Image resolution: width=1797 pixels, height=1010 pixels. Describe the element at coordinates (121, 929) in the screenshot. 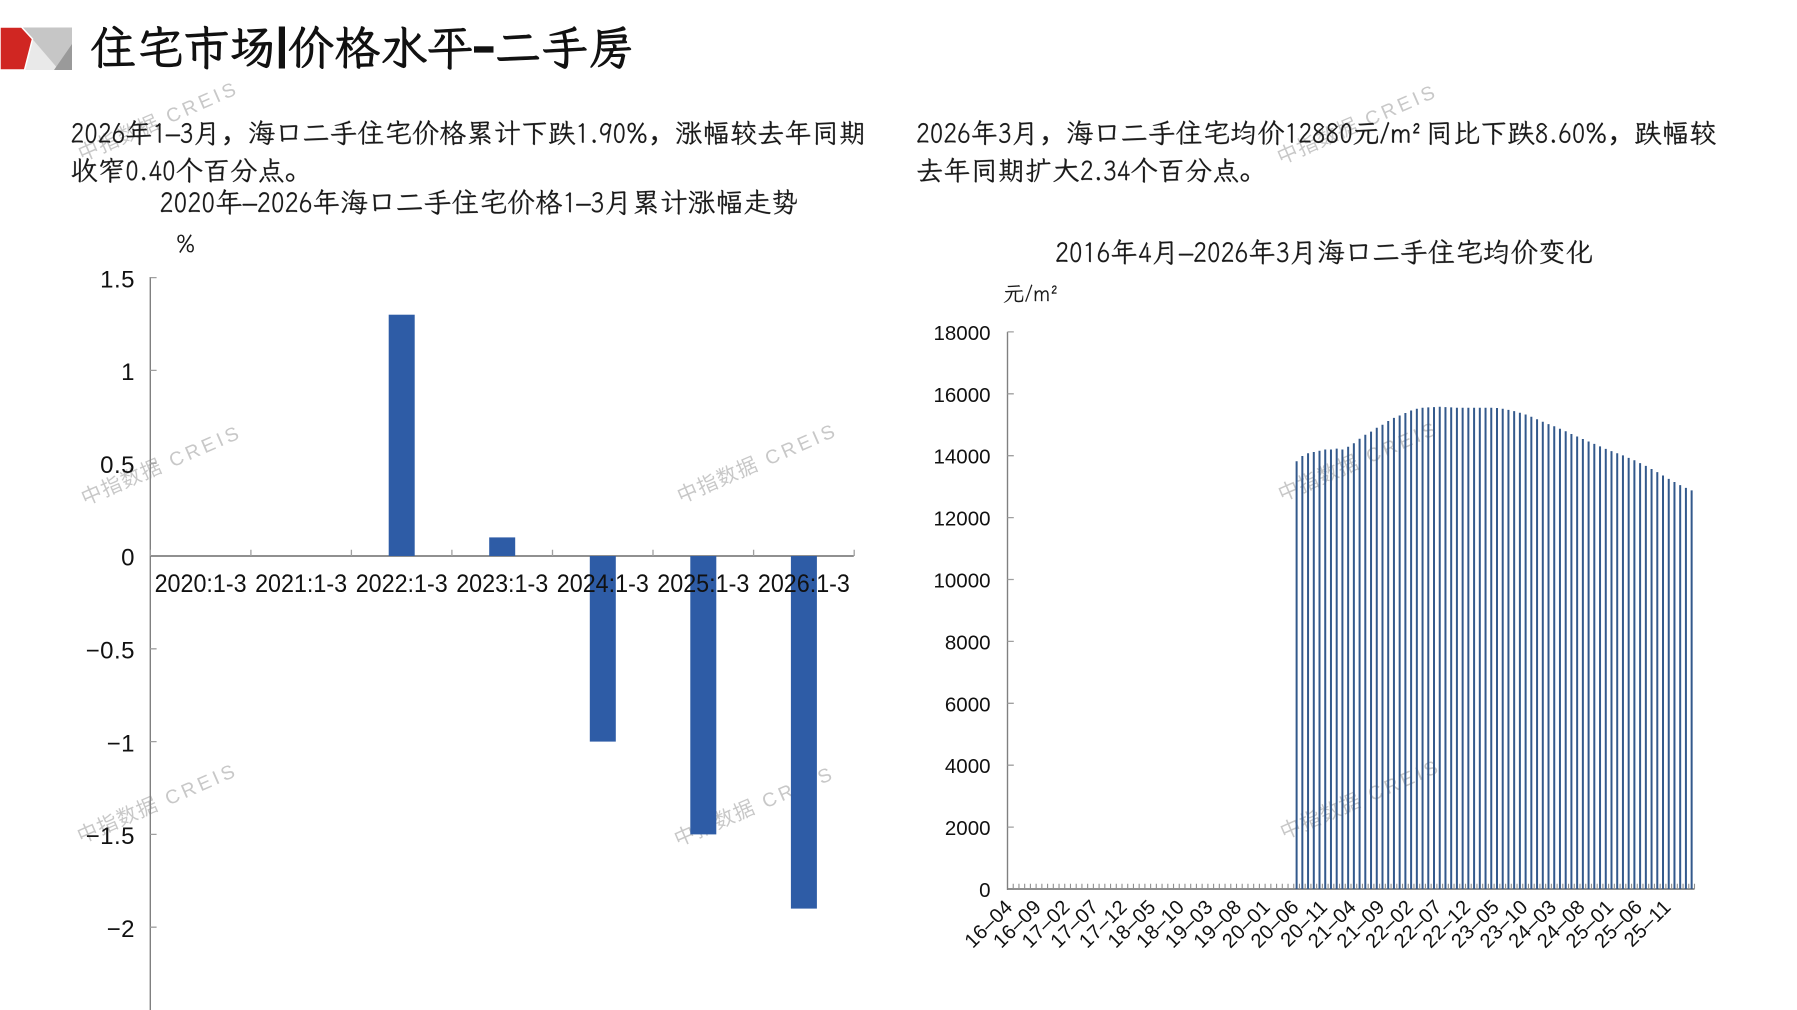

I see `svg-text: −2` at that location.